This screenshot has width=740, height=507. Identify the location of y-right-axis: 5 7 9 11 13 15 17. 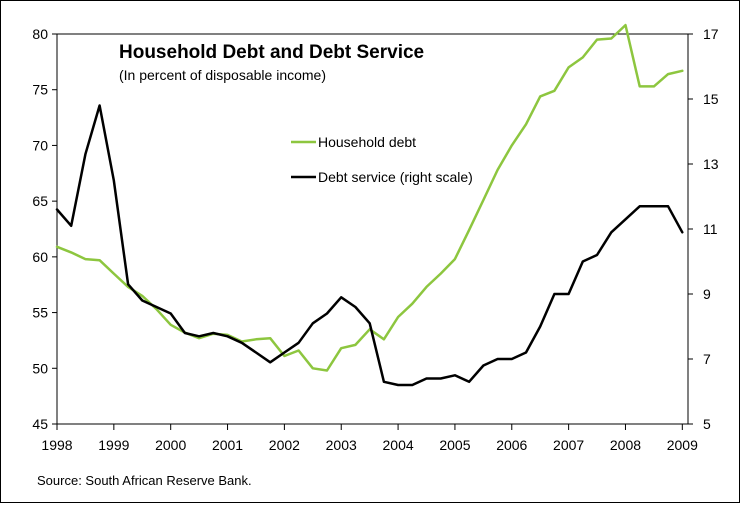
(703, 229).